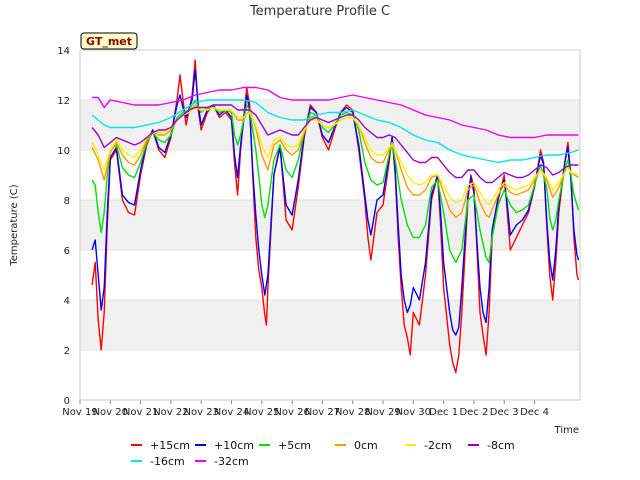 The height and width of the screenshot is (480, 640). Describe the element at coordinates (67, 251) in the screenshot. I see `y-tick-label: 6` at that location.